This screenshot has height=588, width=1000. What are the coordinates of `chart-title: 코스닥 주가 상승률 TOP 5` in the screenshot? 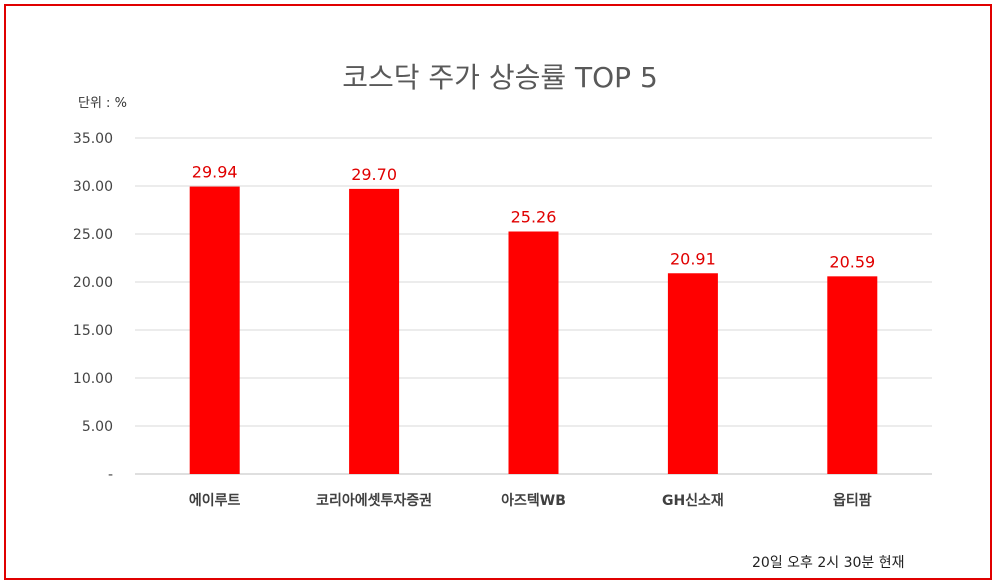 It's located at (500, 77).